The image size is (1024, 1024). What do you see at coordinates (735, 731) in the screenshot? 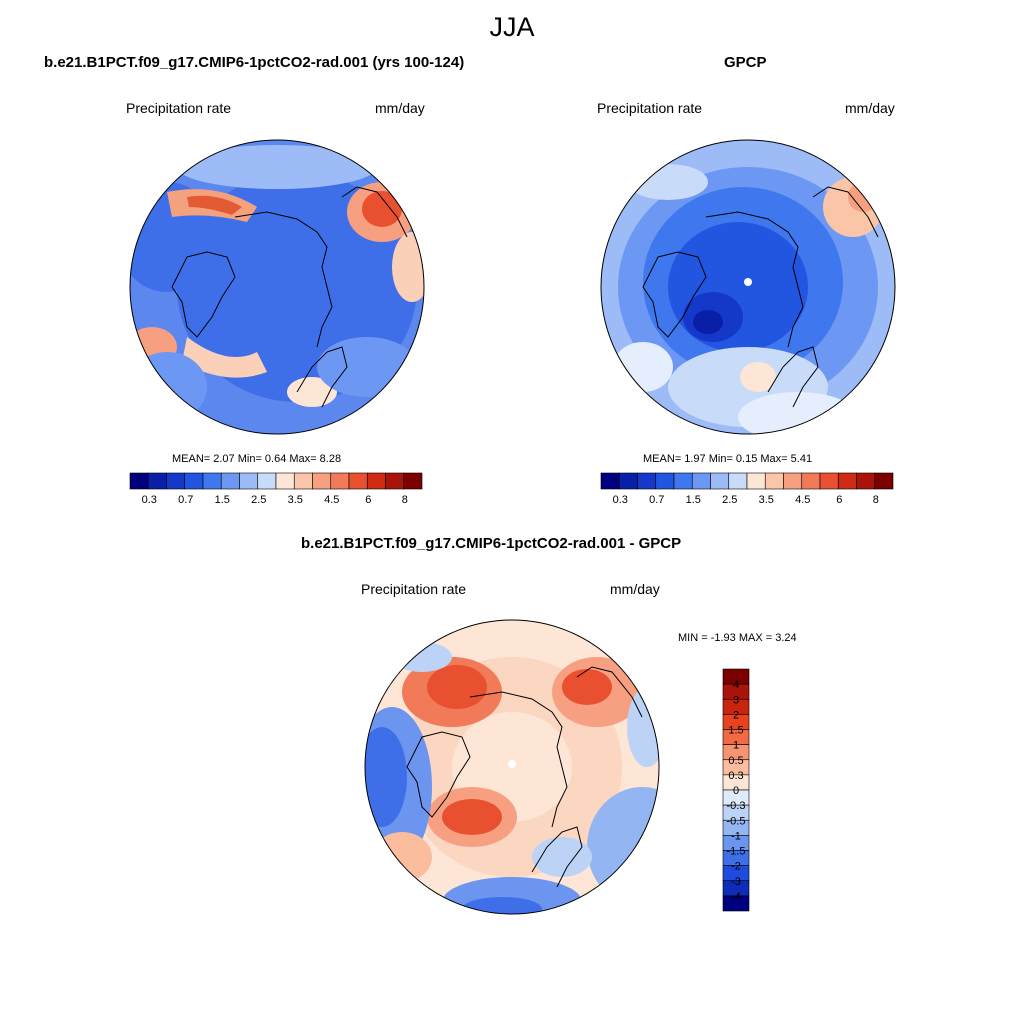
I see `diff-colorbar-tick-label: 1.5` at bounding box center [735, 731].